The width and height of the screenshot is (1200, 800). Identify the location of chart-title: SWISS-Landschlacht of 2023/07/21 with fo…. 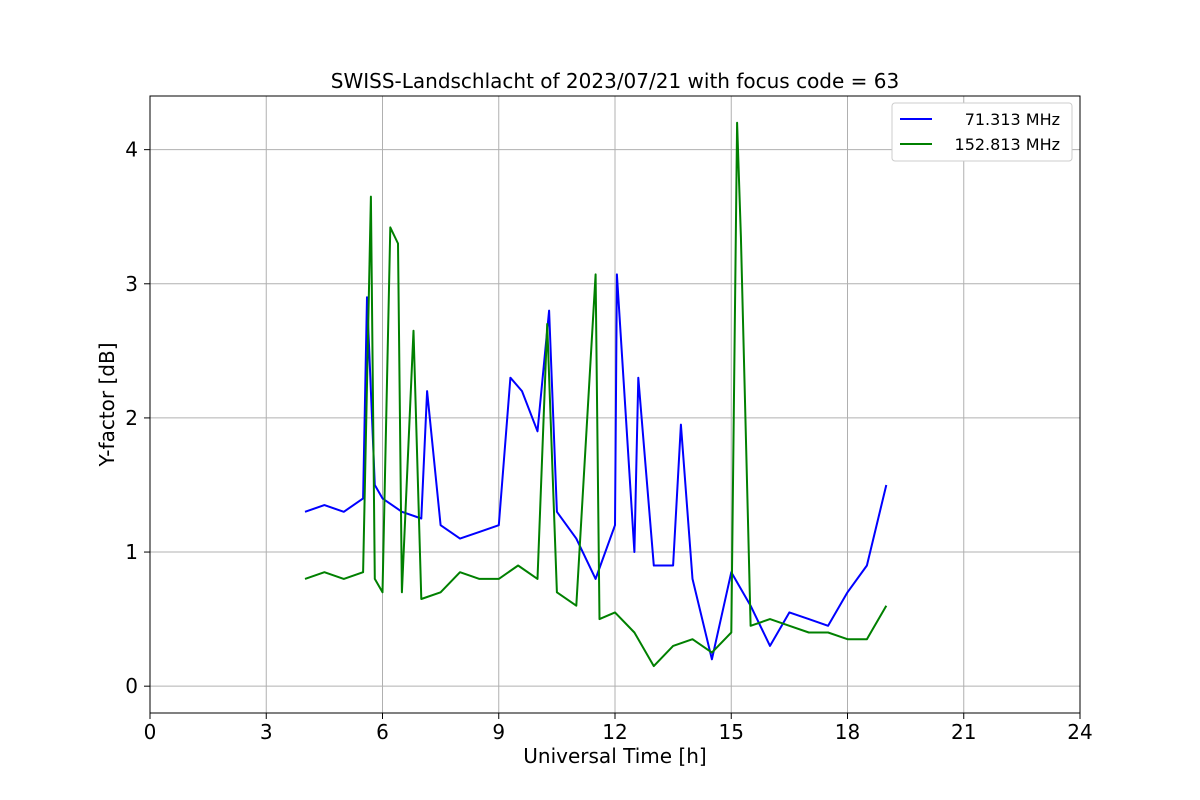
(615, 81).